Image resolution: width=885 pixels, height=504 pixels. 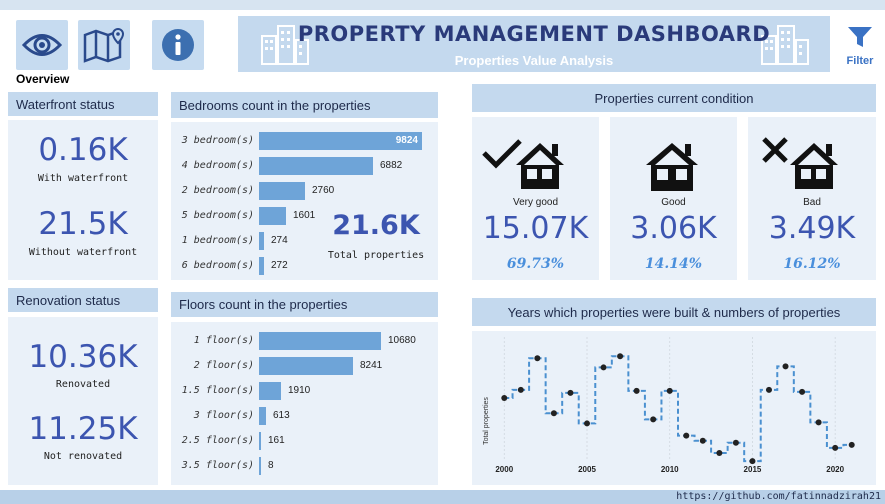 I want to click on condition-card-very-good: Very good 15.07K 69.73%, so click(x=535, y=198).